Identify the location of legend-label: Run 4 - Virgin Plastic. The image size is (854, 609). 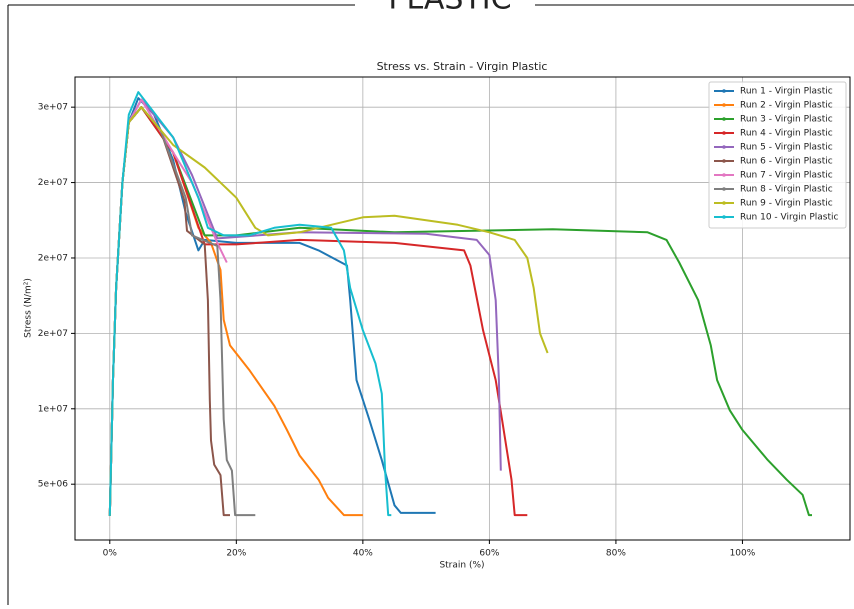
(786, 134).